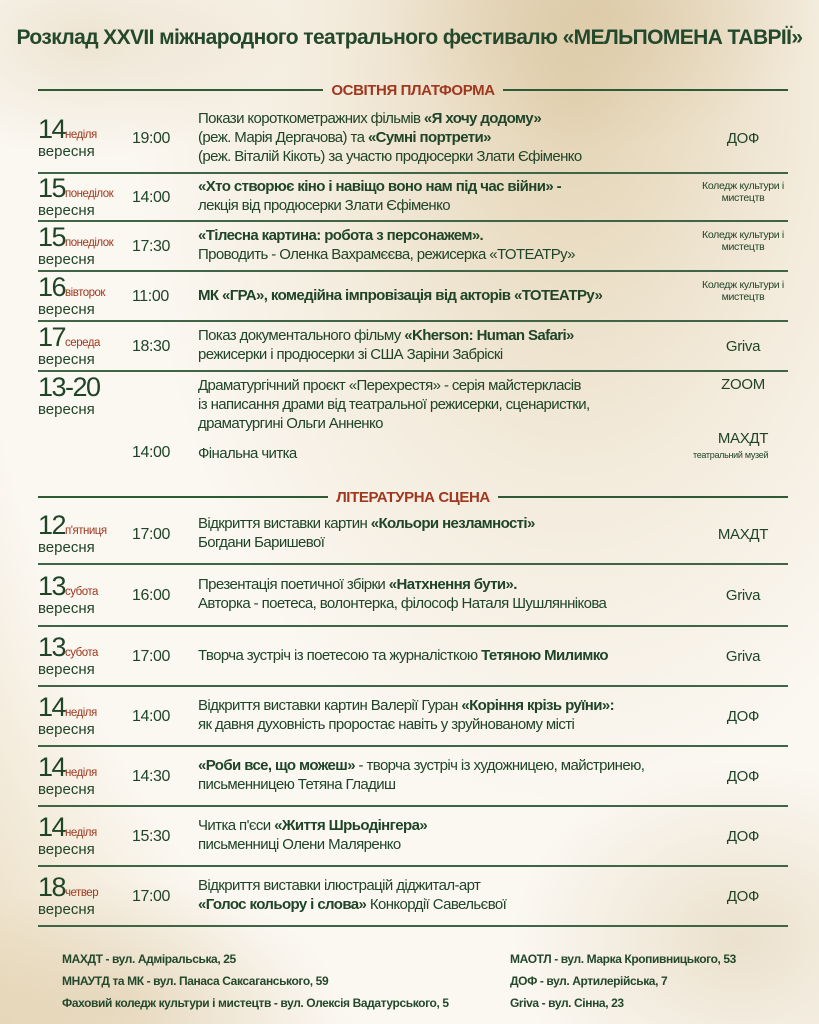 Image resolution: width=819 pixels, height=1024 pixels. I want to click on highlight-title: Тетяною Милимко, so click(545, 655).